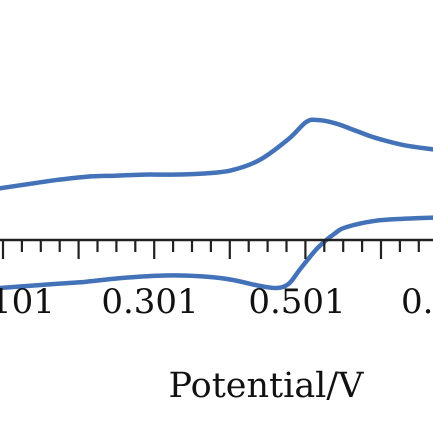 This screenshot has height=433, width=433. Describe the element at coordinates (296, 302) in the screenshot. I see `x-tick-label-2: 0.501` at that location.